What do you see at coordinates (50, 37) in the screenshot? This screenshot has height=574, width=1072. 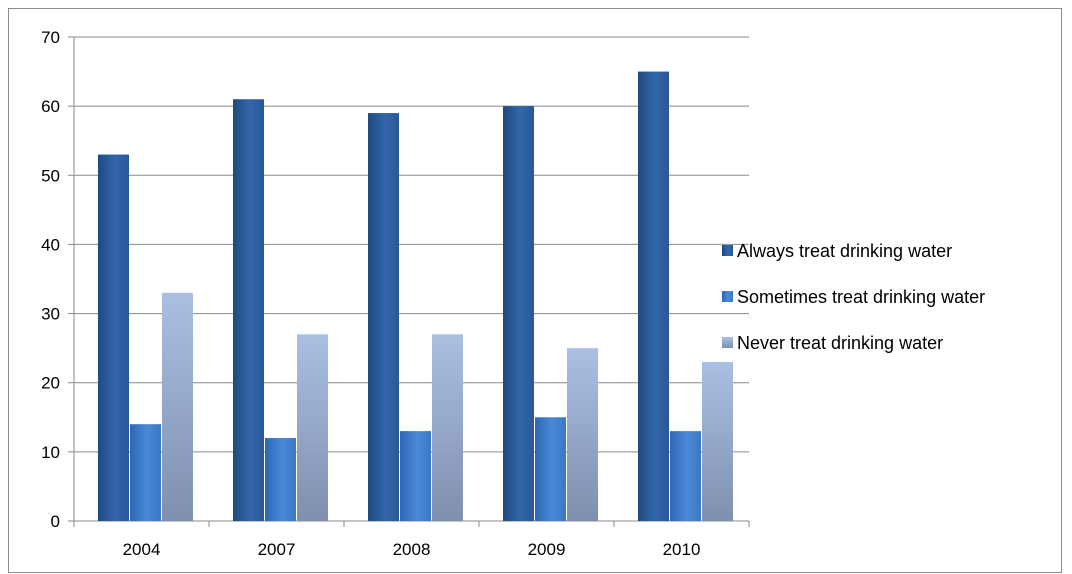 I see `y-tick-label: 70` at bounding box center [50, 37].